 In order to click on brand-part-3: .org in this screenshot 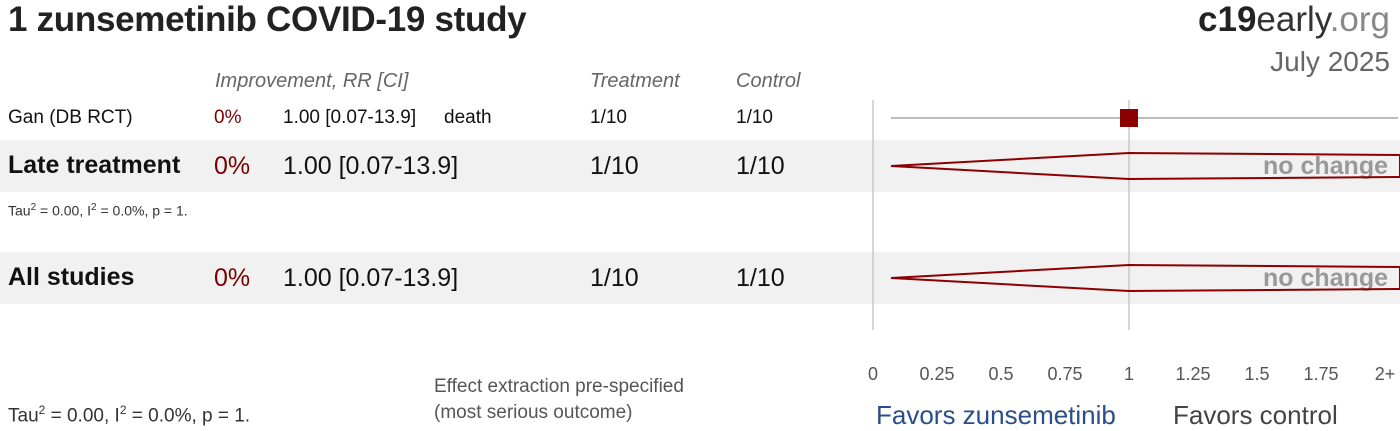, I will do `click(1359, 19)`.